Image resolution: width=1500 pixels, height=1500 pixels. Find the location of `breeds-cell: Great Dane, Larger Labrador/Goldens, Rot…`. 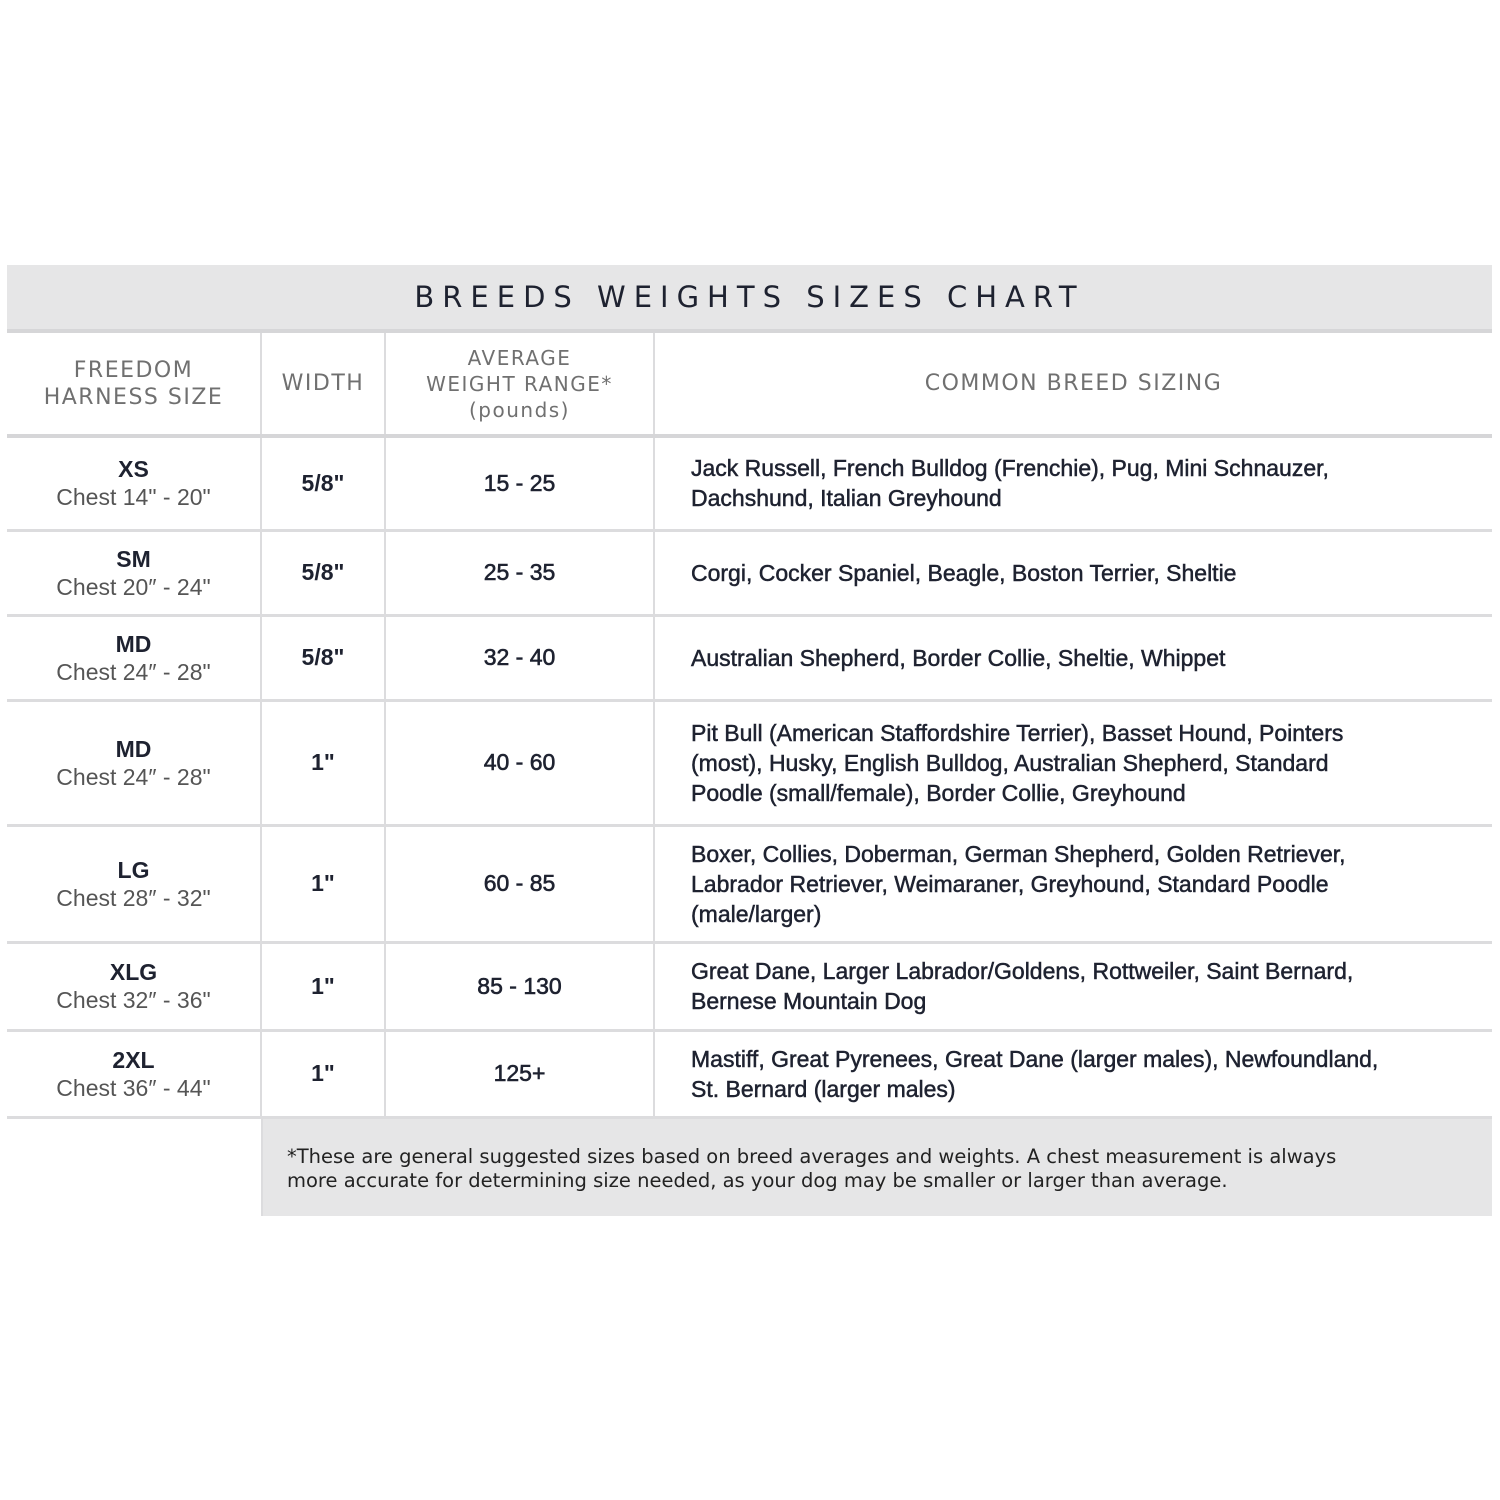

breeds-cell: Great Dane, Larger Labrador/Goldens, Rot… is located at coordinates (1072, 987).